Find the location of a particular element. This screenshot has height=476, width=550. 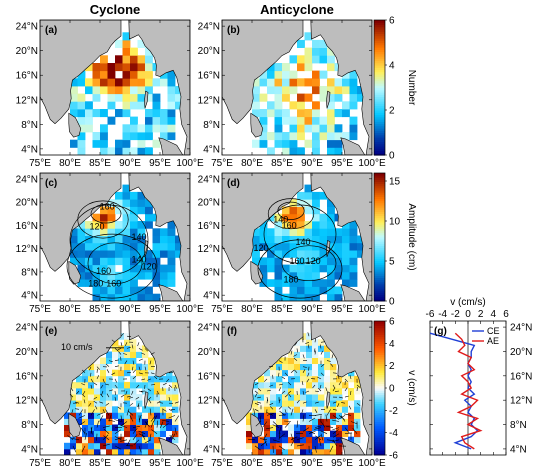

contour-label: 160 is located at coordinates (289, 225).